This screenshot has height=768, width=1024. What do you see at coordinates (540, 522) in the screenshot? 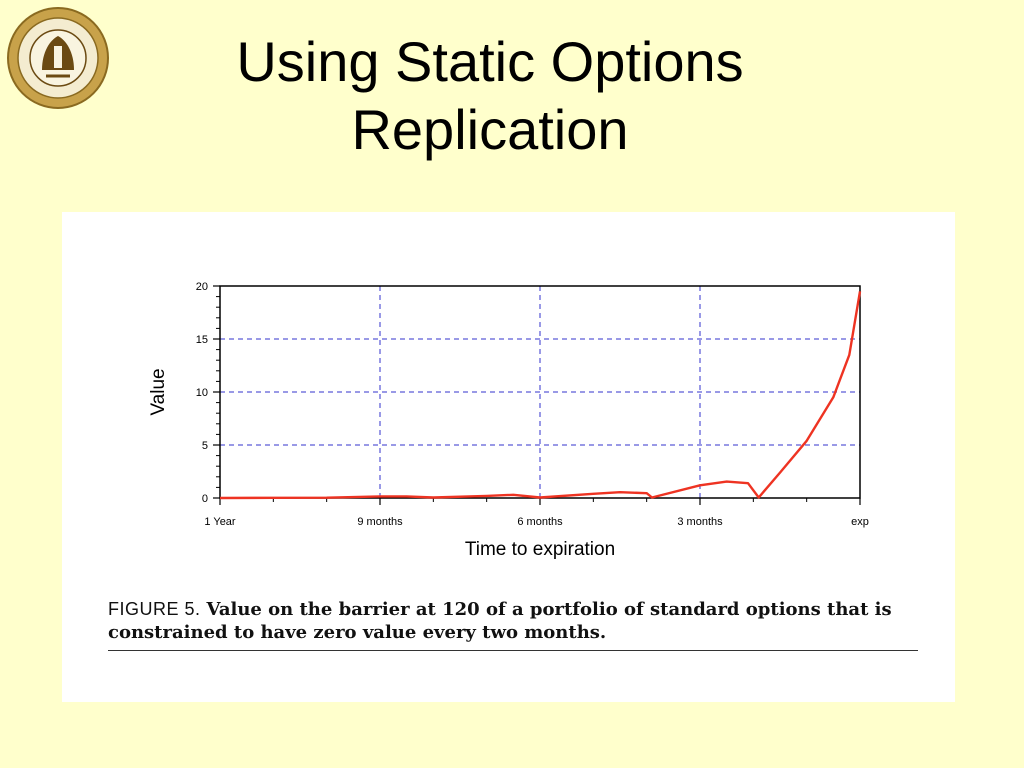
I see `x-tick-label: 6 months` at bounding box center [540, 522].